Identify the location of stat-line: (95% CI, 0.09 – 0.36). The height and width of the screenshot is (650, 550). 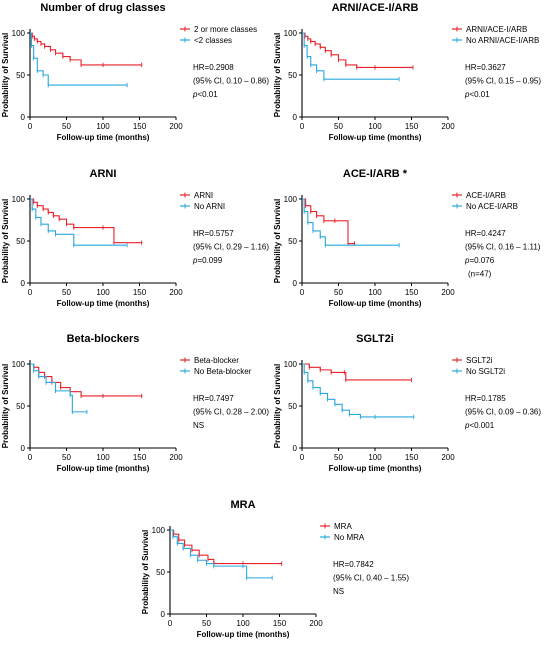
(503, 412).